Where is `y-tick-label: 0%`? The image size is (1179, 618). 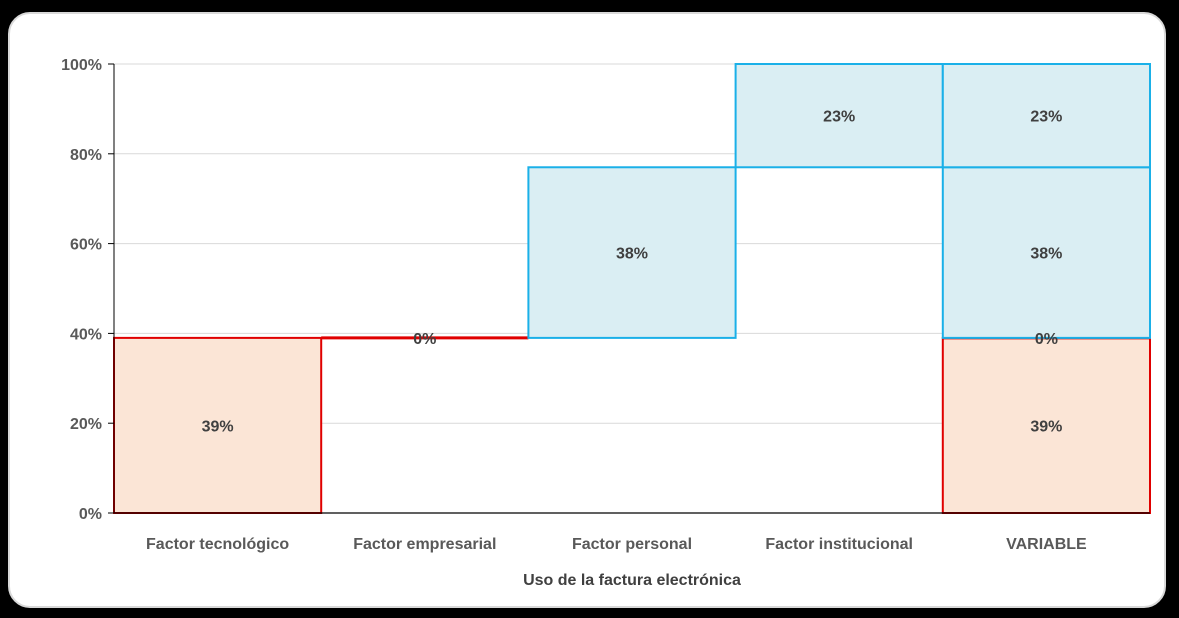 y-tick-label: 0% is located at coordinates (90, 514).